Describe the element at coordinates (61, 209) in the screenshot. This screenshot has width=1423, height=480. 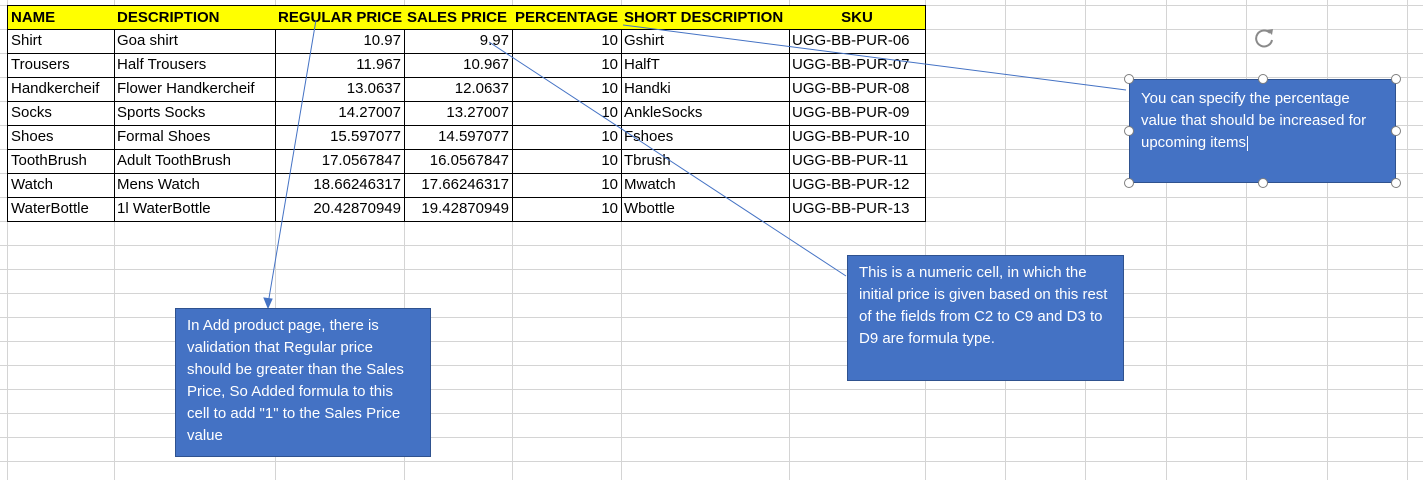
I see `cell-name: WaterBottle` at that location.